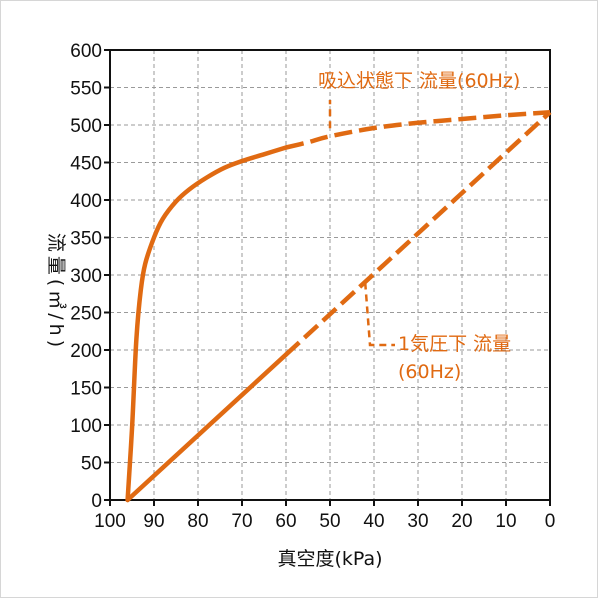  Describe the element at coordinates (86, 89) in the screenshot. I see `y-tick-label: 550` at that location.